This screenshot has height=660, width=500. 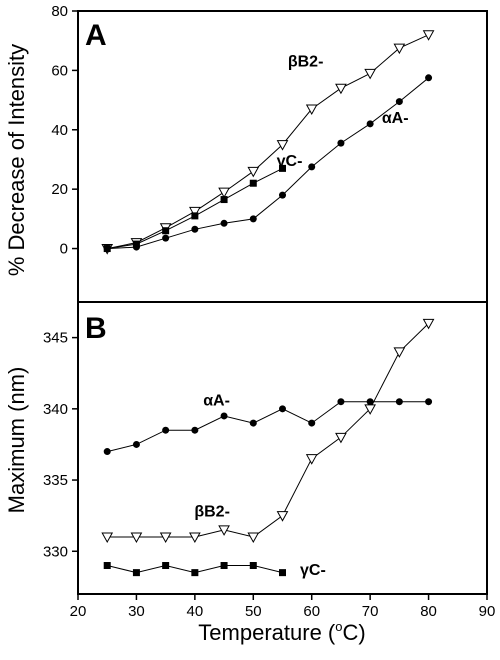 I want to click on panel-a-y-tick-label: 40, so click(x=59, y=130).